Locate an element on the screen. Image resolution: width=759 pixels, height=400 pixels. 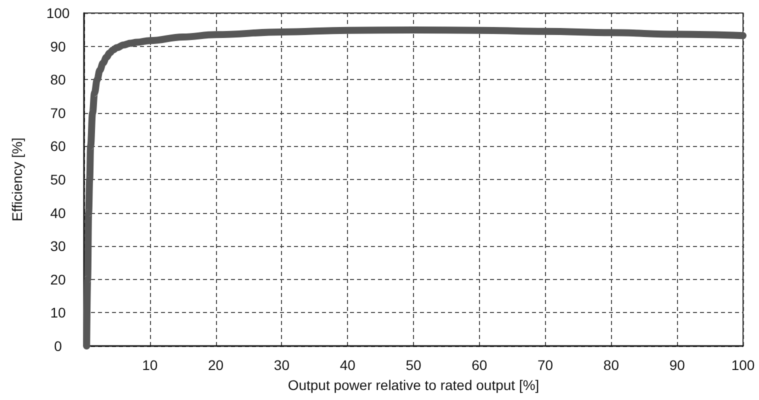
x-tick-label: 100 is located at coordinates (743, 365).